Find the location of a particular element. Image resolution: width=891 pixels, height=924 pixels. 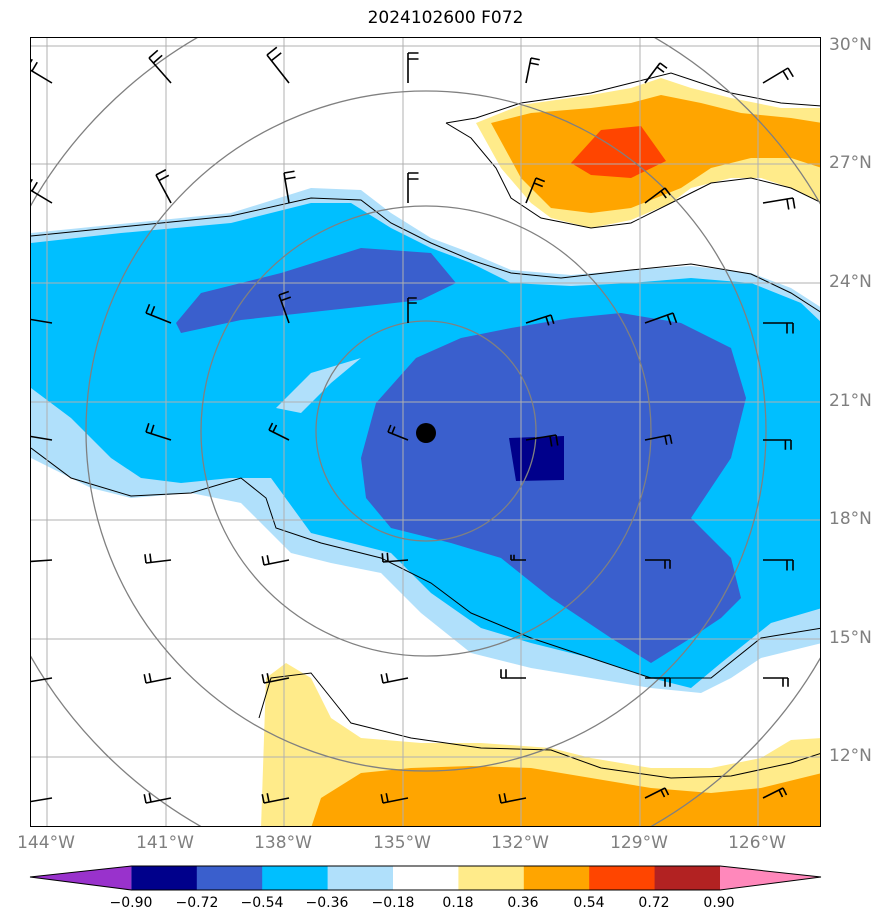

lon-label-135w: 135°W is located at coordinates (402, 843).